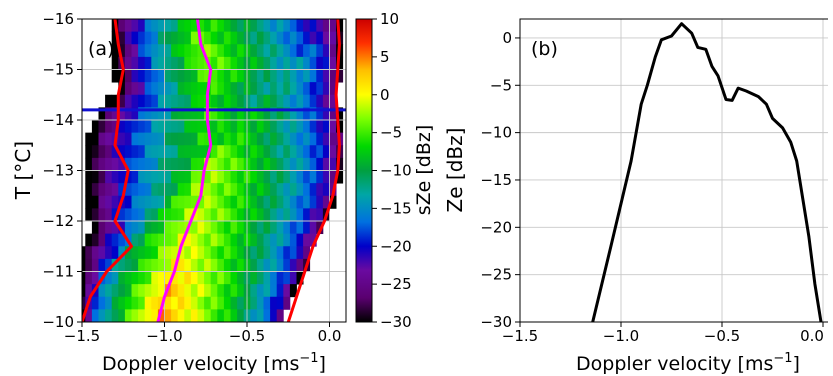 The image size is (833, 376). What do you see at coordinates (621, 336) in the screenshot?
I see `x-tick-label: −1.0` at bounding box center [621, 336].